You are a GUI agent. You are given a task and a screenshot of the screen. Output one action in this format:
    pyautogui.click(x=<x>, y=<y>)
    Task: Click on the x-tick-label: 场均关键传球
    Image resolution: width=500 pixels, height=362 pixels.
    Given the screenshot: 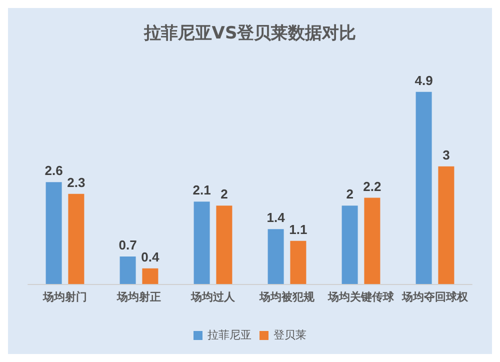 What is the action you would take?
    pyautogui.click(x=361, y=297)
    